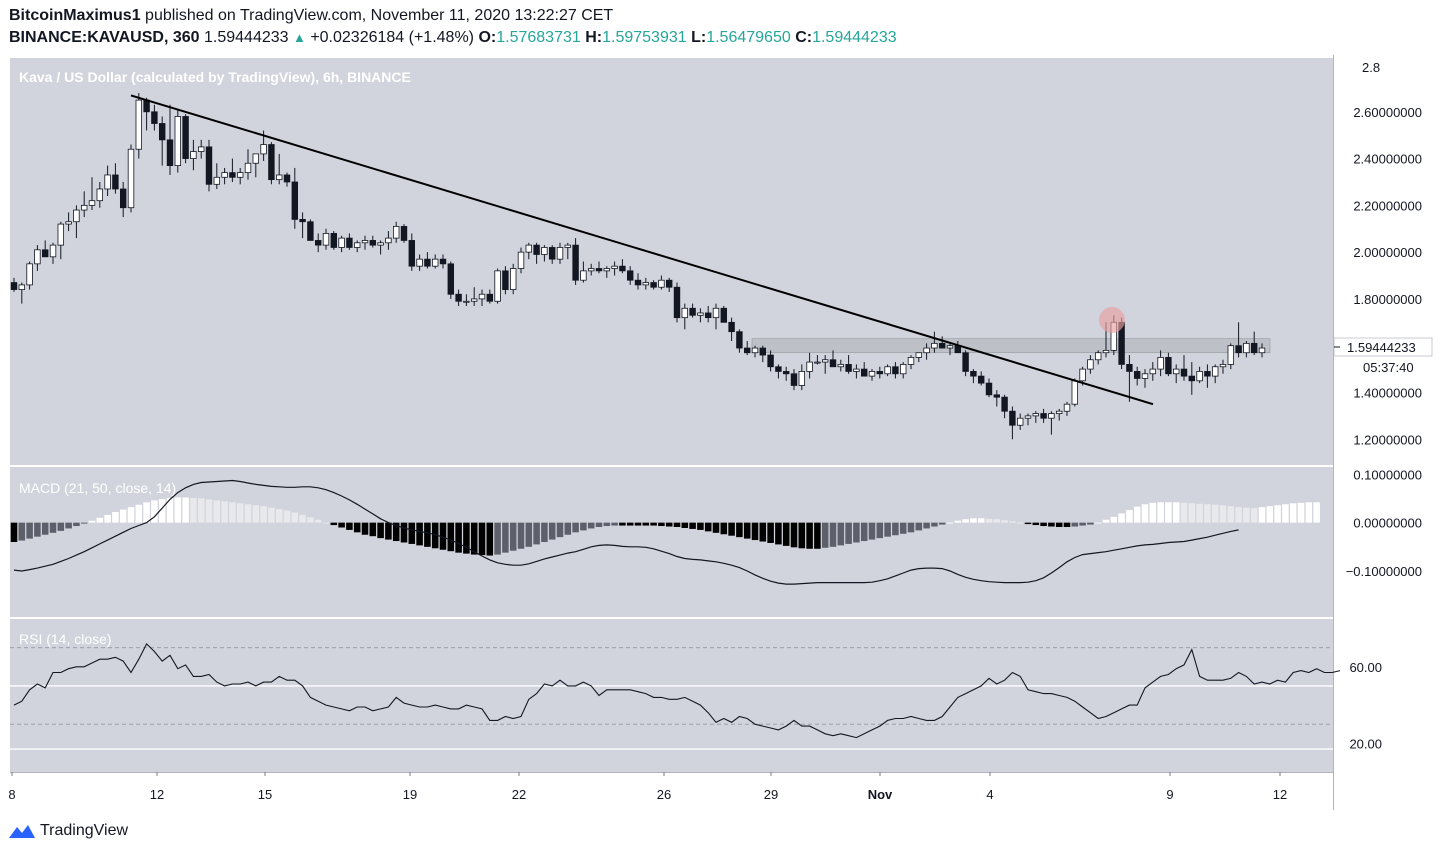  What do you see at coordinates (1011, 346) in the screenshot?
I see `resistance-zone` at bounding box center [1011, 346].